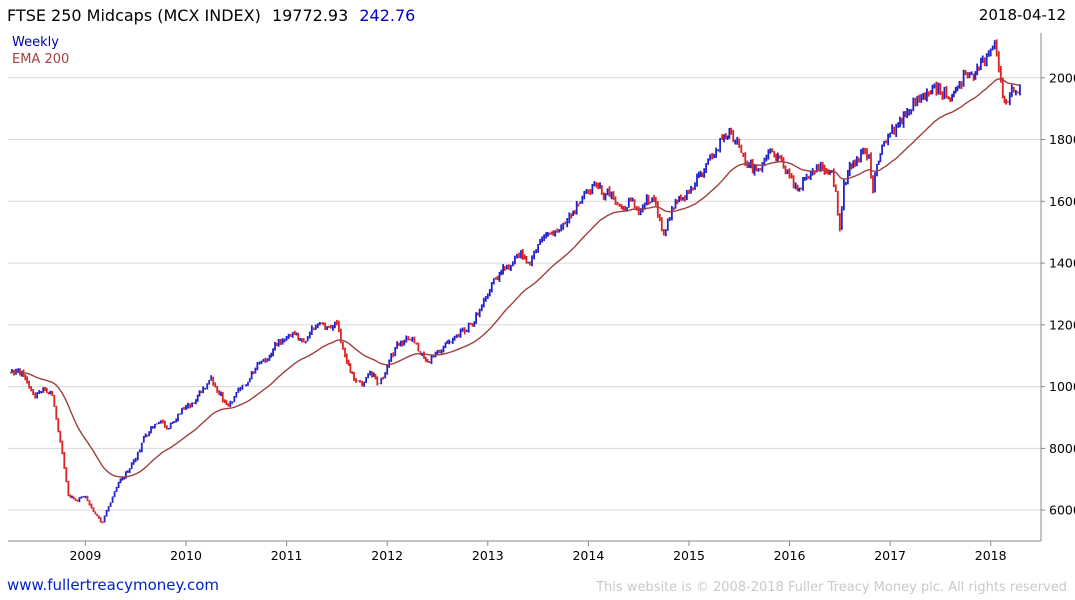 The width and height of the screenshot is (1075, 600). What do you see at coordinates (488, 555) in the screenshot?
I see `x-tick-label: 2013` at bounding box center [488, 555].